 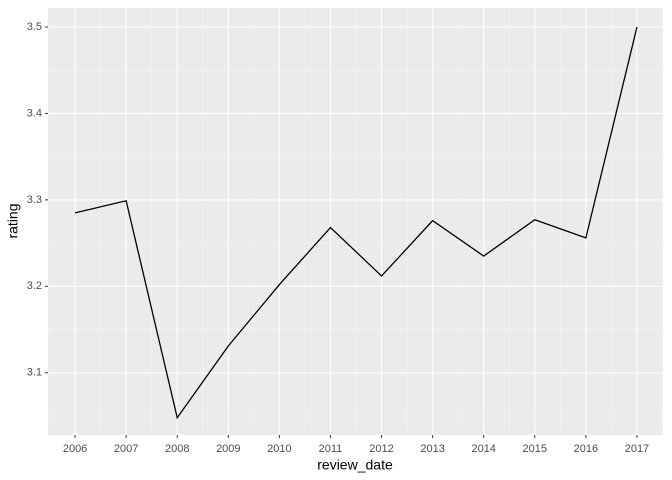 What do you see at coordinates (228, 449) in the screenshot?
I see `x-tick-label: 2009` at bounding box center [228, 449].